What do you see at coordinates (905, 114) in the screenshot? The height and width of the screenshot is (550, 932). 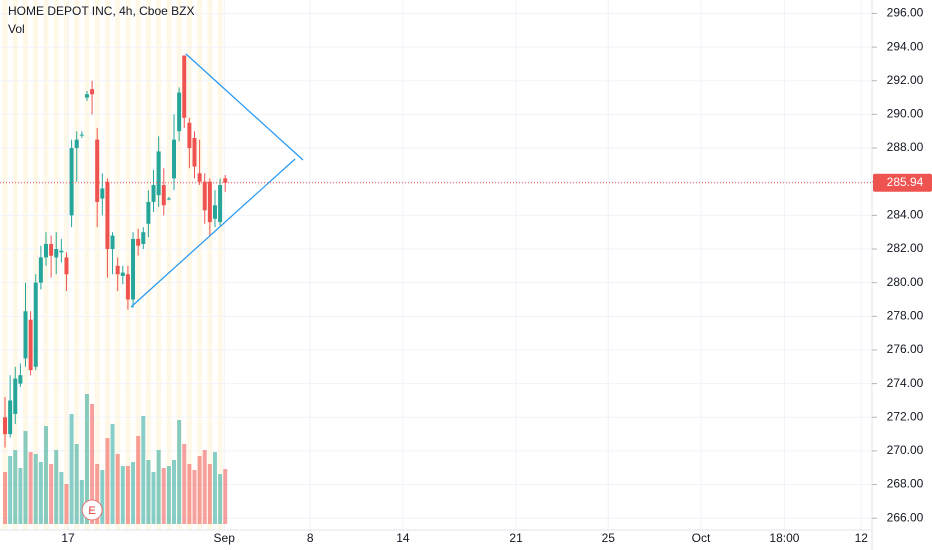 I see `y-tick-label: 290.00` at bounding box center [905, 114].